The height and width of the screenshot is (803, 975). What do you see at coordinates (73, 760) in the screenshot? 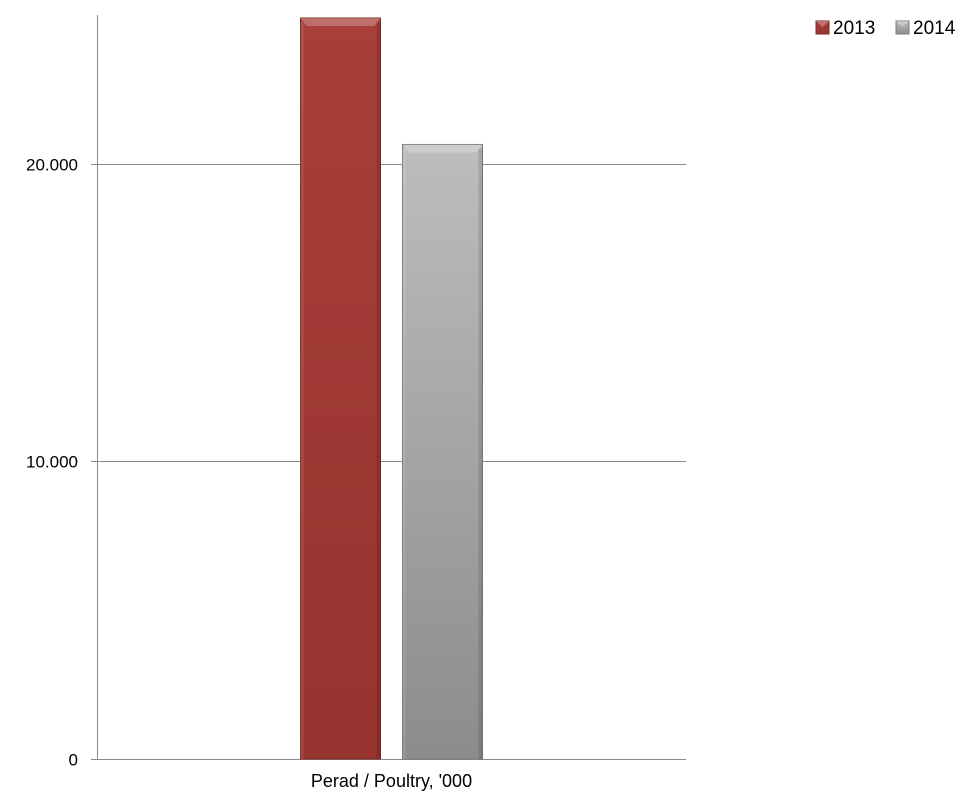
I see `y-tick-label: 0` at bounding box center [73, 760].